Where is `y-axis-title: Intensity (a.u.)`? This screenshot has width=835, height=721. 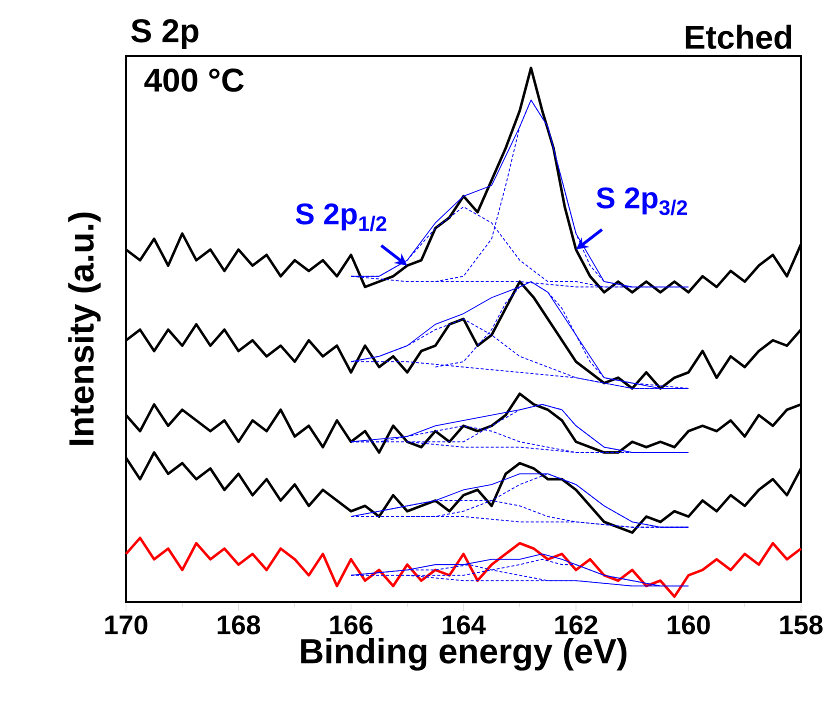
y-axis-title: Intensity (a.u.) is located at coordinates (84, 328).